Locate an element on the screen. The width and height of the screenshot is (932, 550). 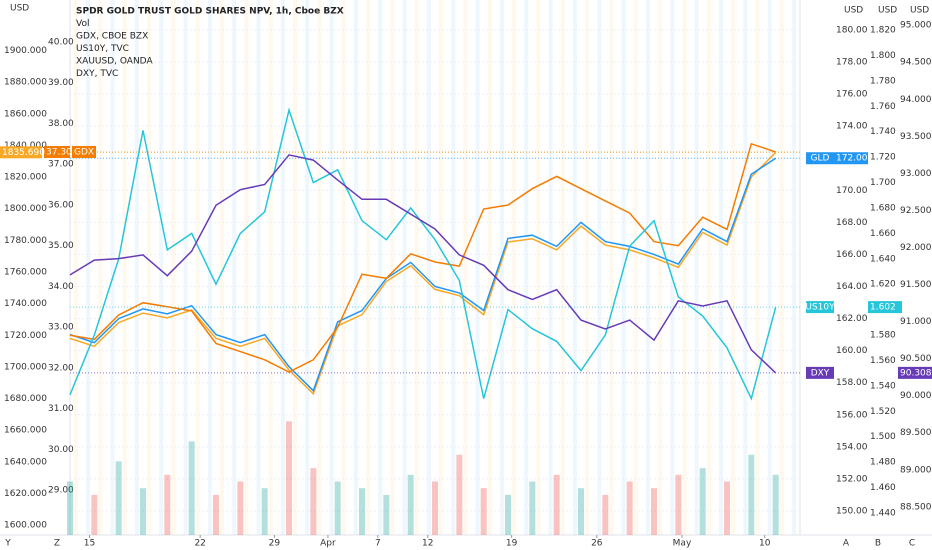
y-tick-label: 162.00 is located at coordinates (852, 319).